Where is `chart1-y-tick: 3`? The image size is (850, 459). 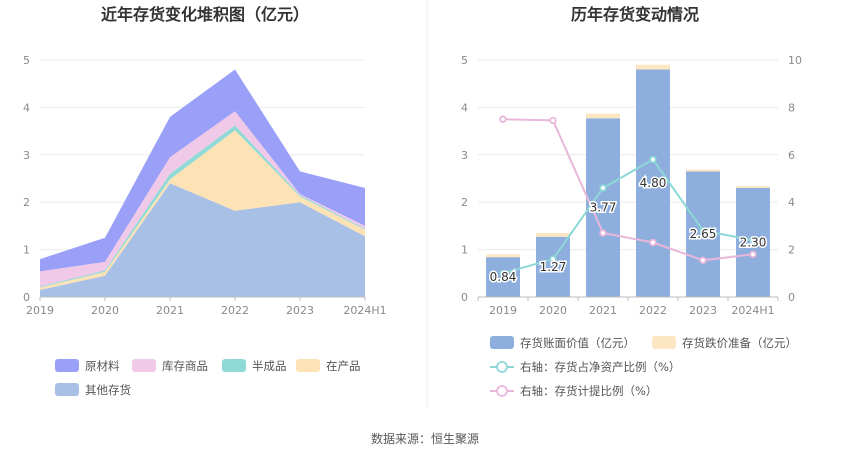 chart1-y-tick: 3 is located at coordinates (26, 155).